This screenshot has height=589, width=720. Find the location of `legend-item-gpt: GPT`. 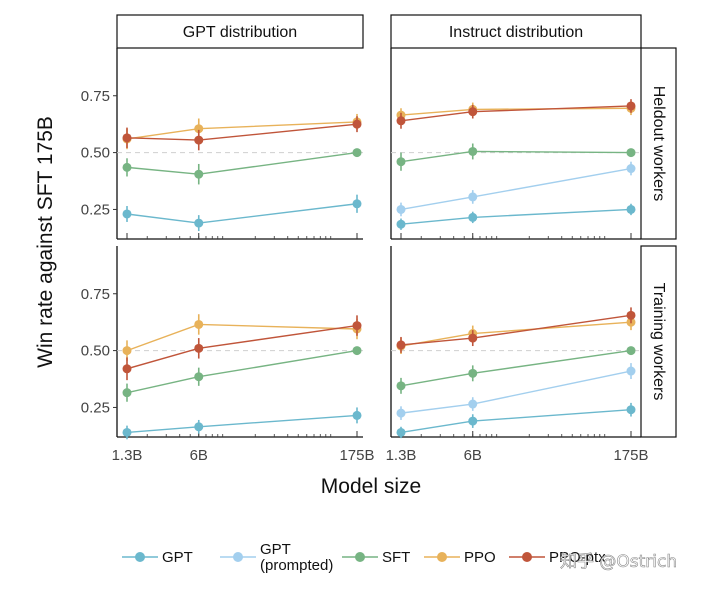

legend-item-gpt: GPT is located at coordinates (157, 557).